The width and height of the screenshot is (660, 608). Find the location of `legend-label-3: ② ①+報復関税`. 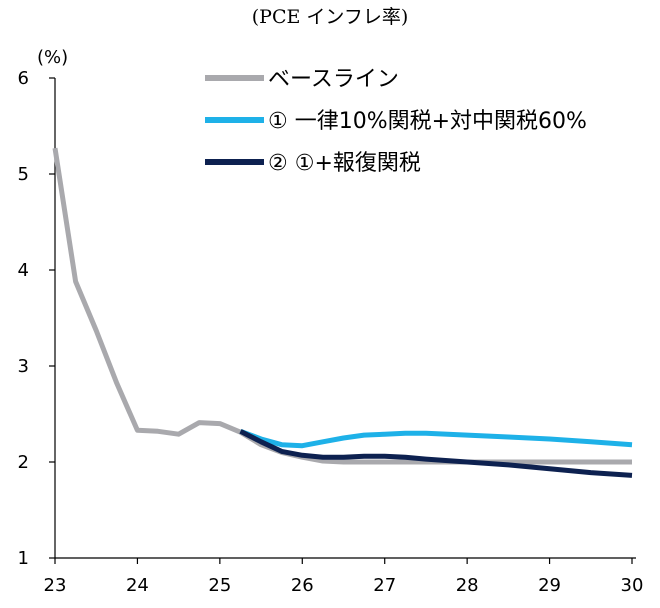

legend-label-3: ② ①+報復関税 is located at coordinates (344, 163).